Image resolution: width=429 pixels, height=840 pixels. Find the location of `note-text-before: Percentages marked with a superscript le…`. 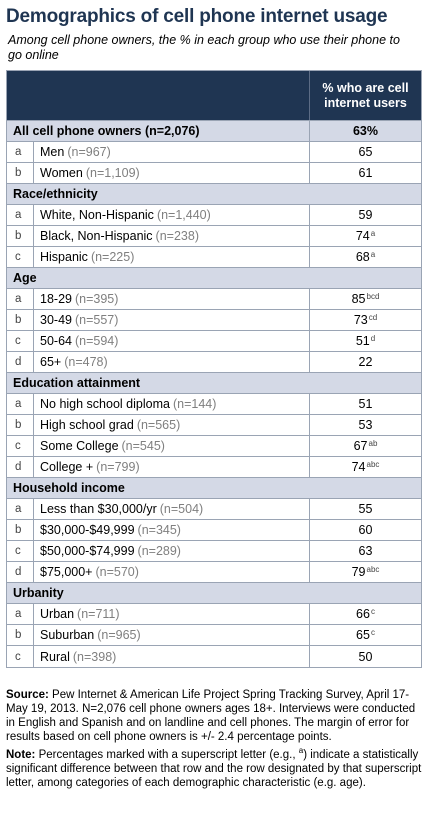

note-text-before: Percentages marked with a superscript le… is located at coordinates (168, 754).